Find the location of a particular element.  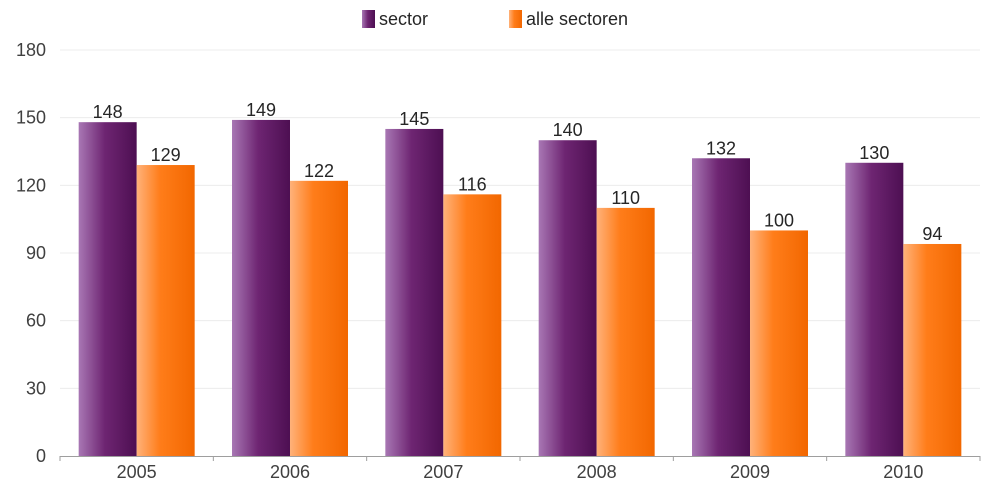

x-axis: 2005 2006 2007 2008 2009 2010 is located at coordinates (520, 469).